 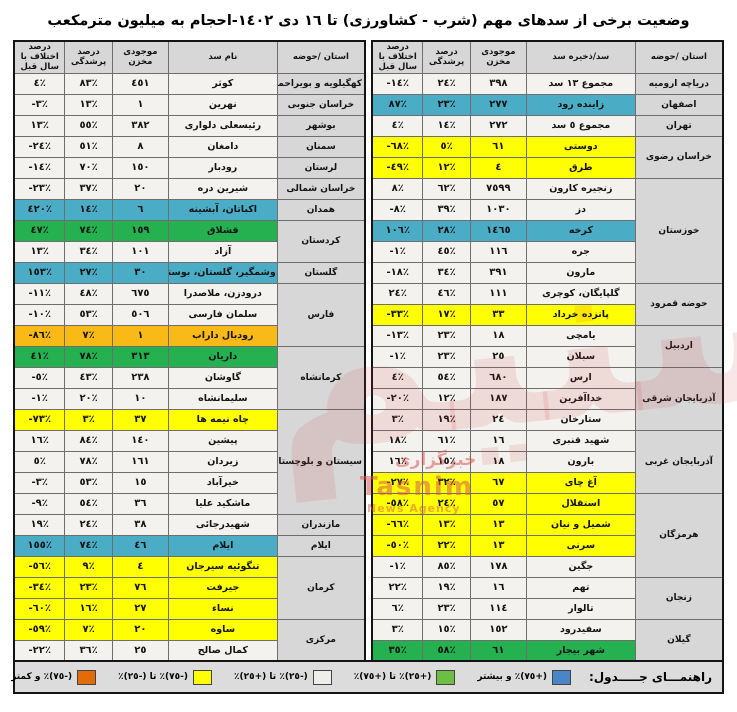 I want to click on dam-cell: بارون, so click(x=580, y=461).